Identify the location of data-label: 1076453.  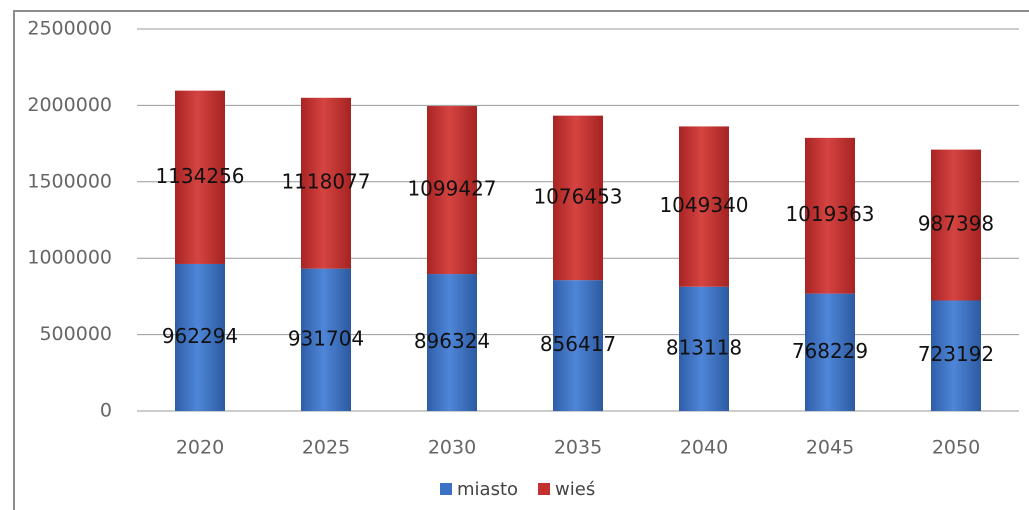
(577, 196).